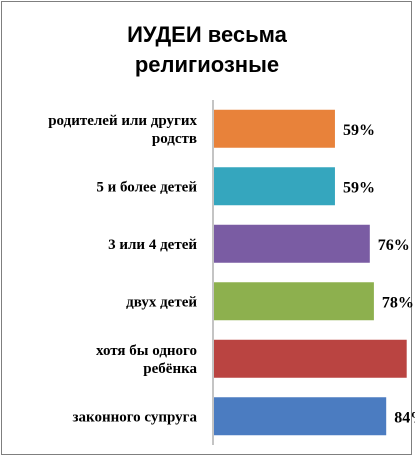 The image size is (415, 458). Describe the element at coordinates (398, 302) in the screenshot. I see `value-label: 78%` at that location.